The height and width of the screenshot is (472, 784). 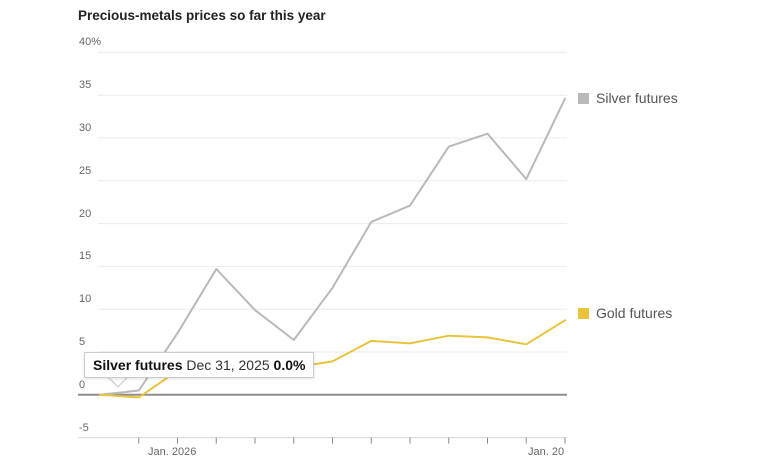 What do you see at coordinates (82, 384) in the screenshot?
I see `y-axis-label: 0` at bounding box center [82, 384].